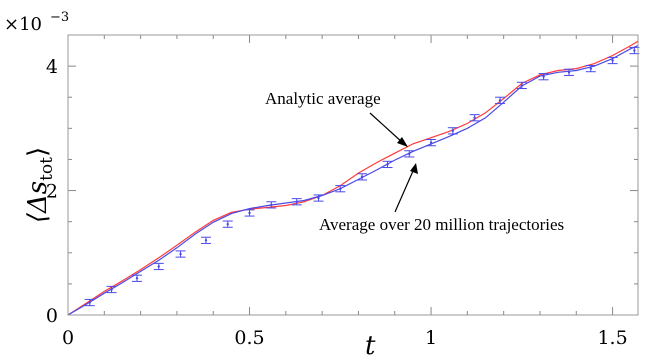 This screenshot has width=650, height=356. Describe the element at coordinates (323, 98) in the screenshot. I see `annotation-analytic: Analytic average` at that location.